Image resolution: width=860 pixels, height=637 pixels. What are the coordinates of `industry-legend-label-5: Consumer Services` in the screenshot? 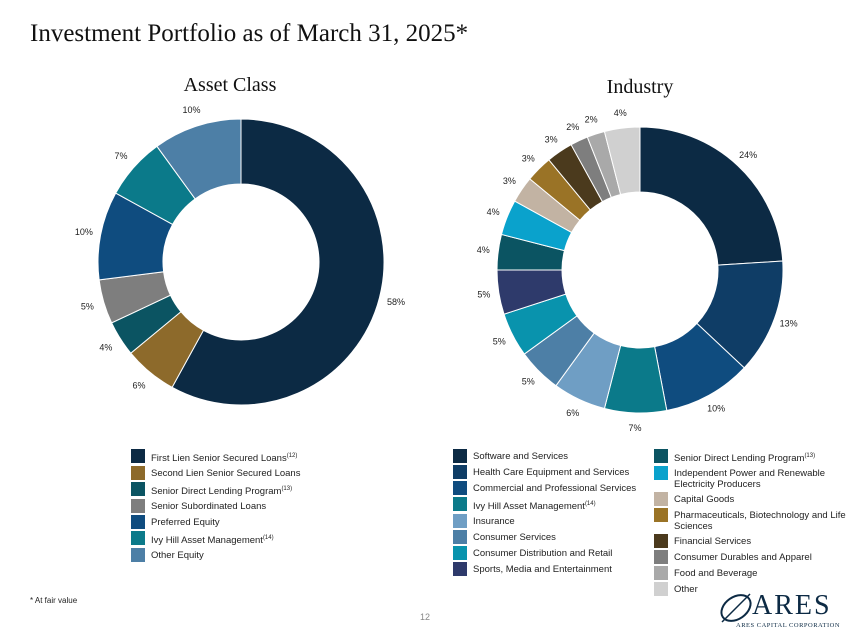 It's located at (514, 538).